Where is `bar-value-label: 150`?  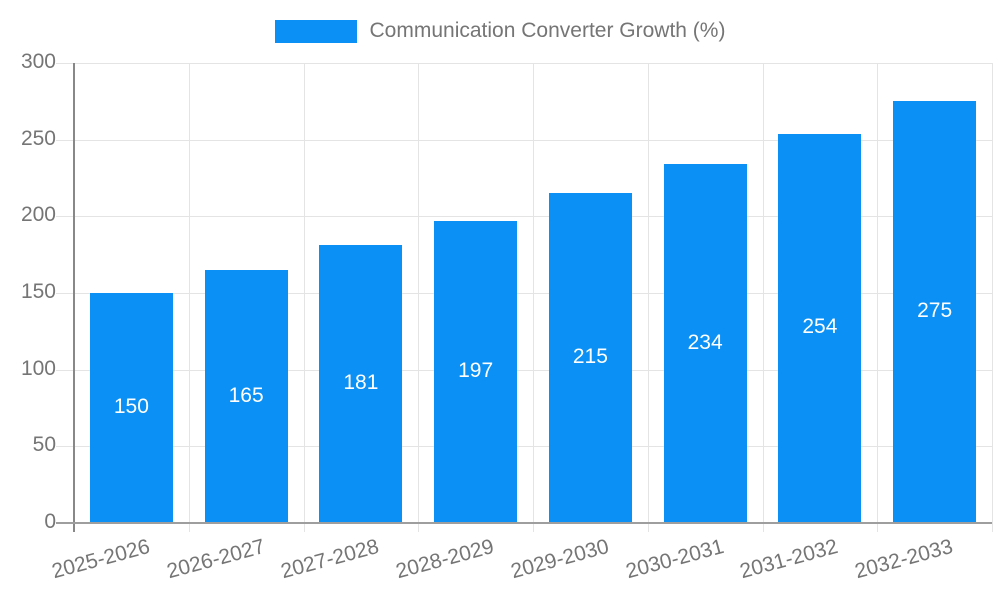 bar-value-label: 150 is located at coordinates (131, 406).